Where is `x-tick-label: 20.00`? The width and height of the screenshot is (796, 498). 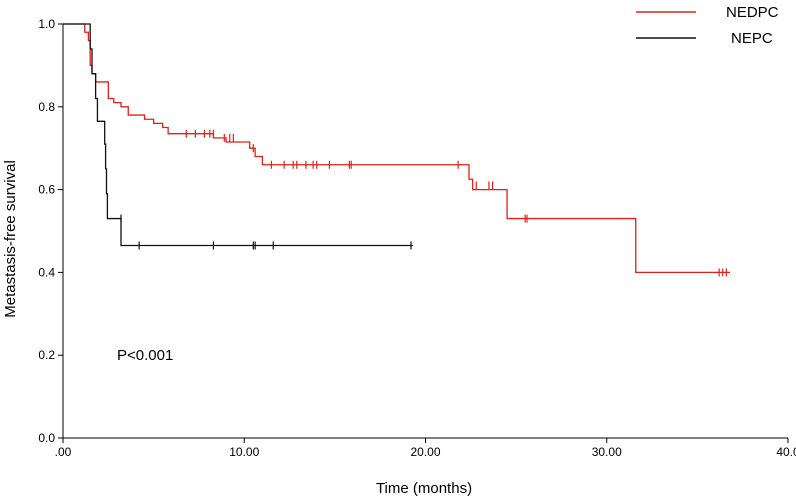
x-tick-label: 20.00 is located at coordinates (425, 452).